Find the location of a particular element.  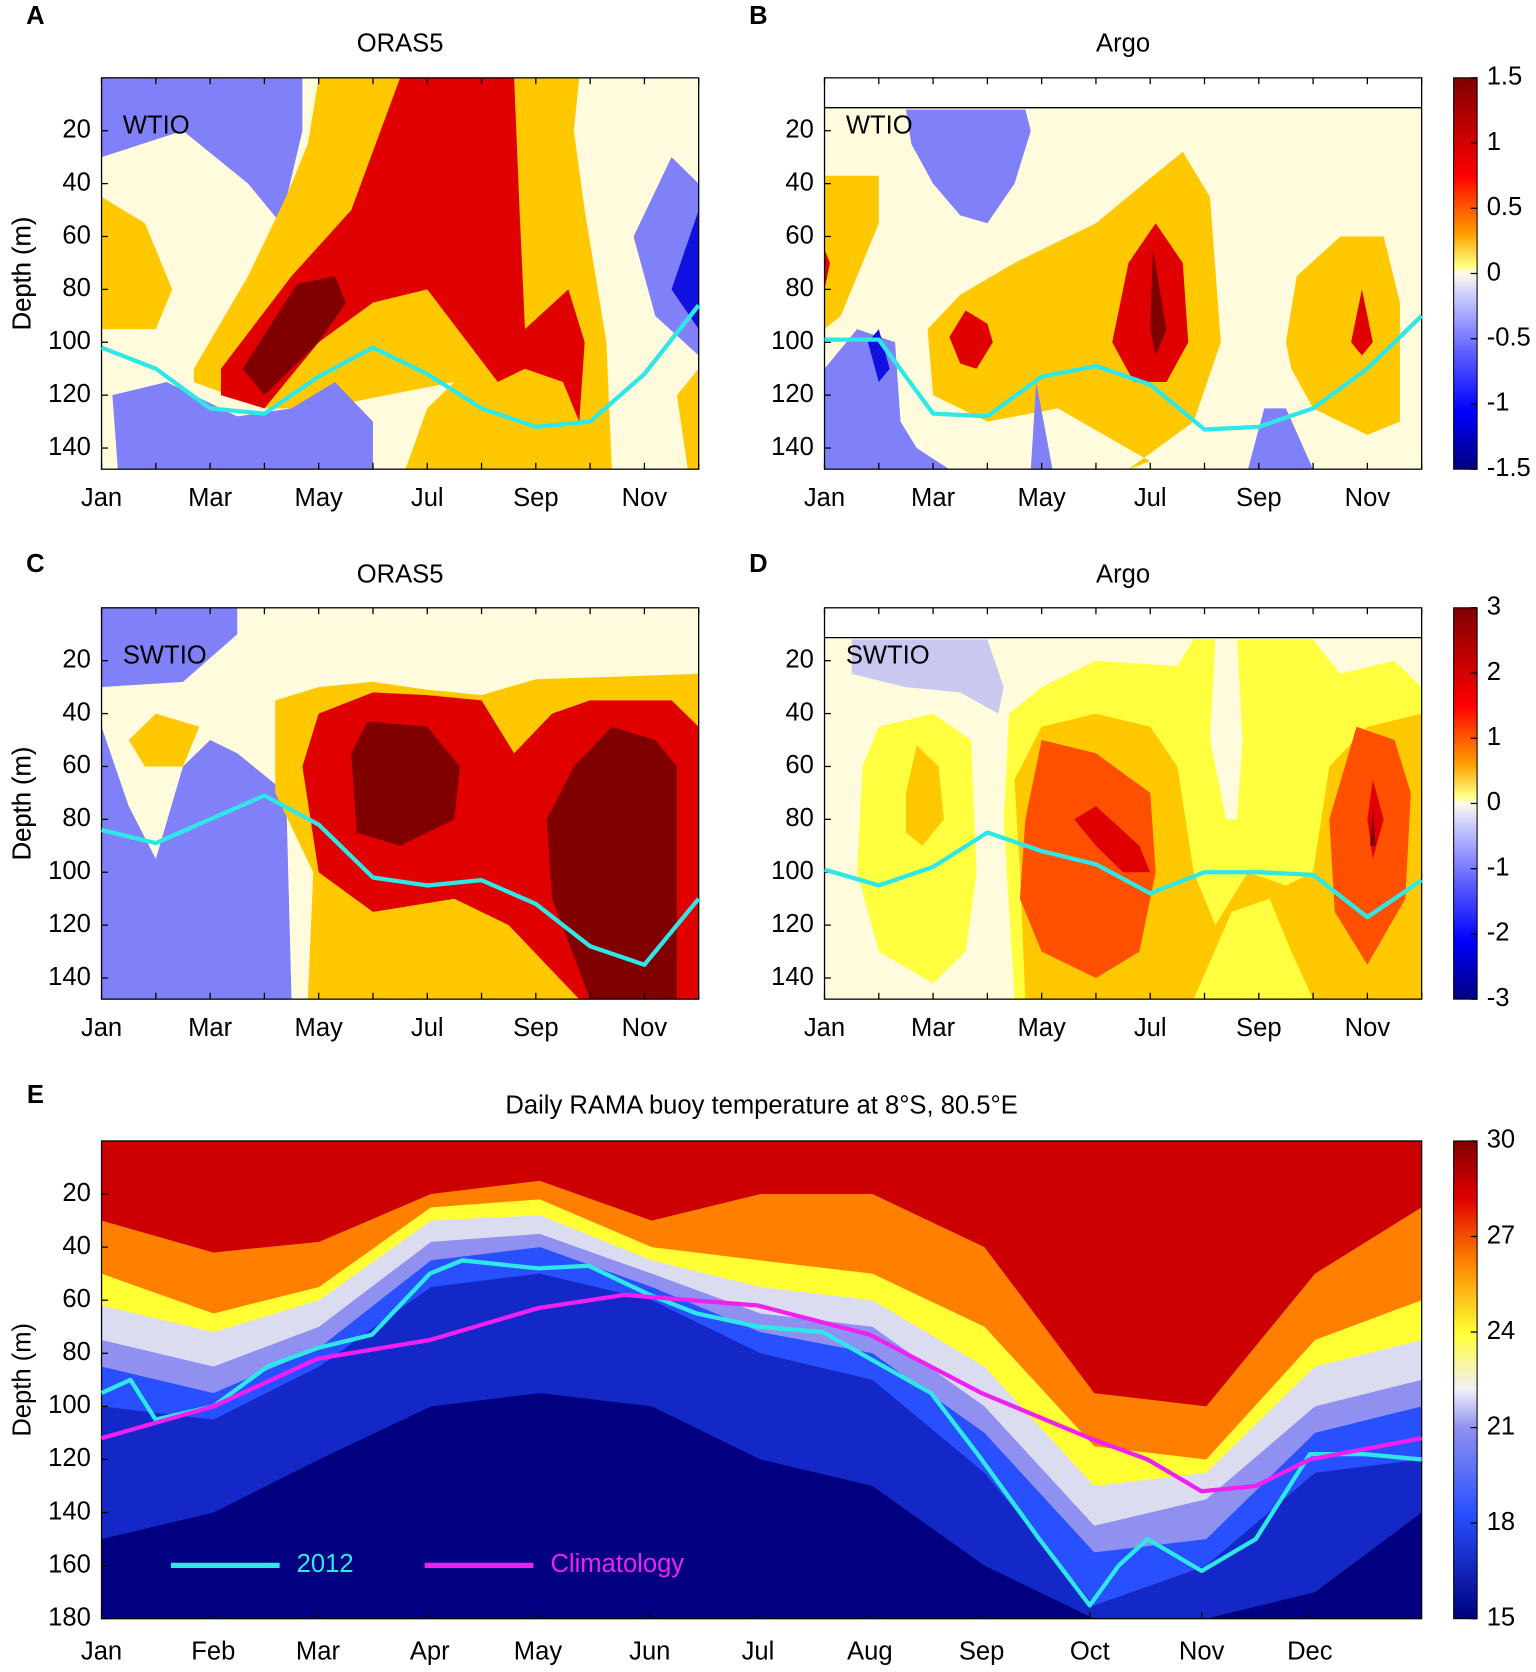

x-tick-label: Jun is located at coordinates (649, 1652).